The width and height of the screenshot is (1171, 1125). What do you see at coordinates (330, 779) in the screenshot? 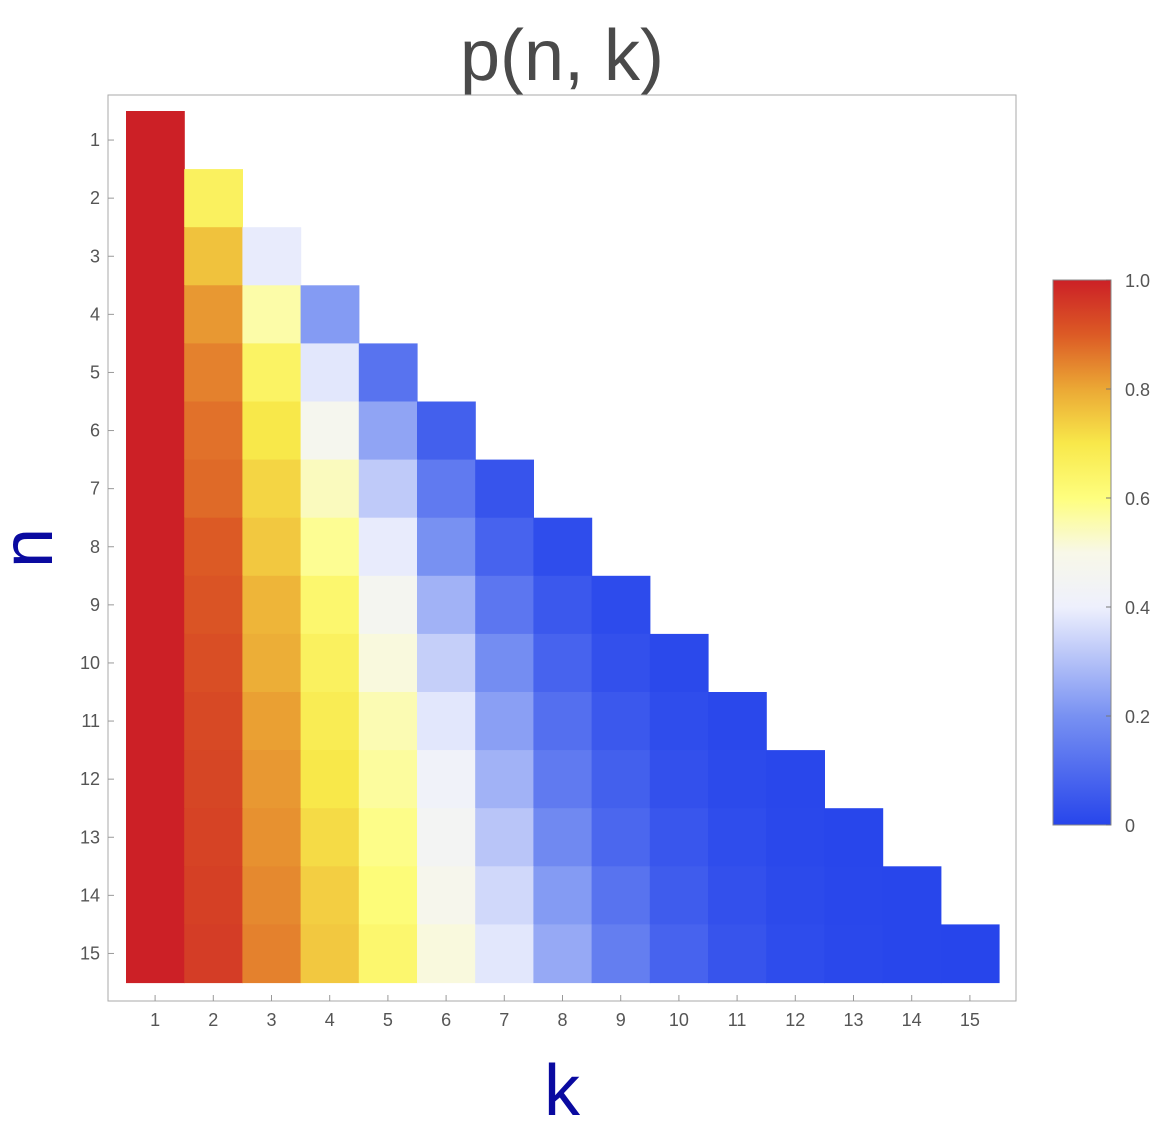
I see `heatmap-cell-n12-k4` at bounding box center [330, 779].